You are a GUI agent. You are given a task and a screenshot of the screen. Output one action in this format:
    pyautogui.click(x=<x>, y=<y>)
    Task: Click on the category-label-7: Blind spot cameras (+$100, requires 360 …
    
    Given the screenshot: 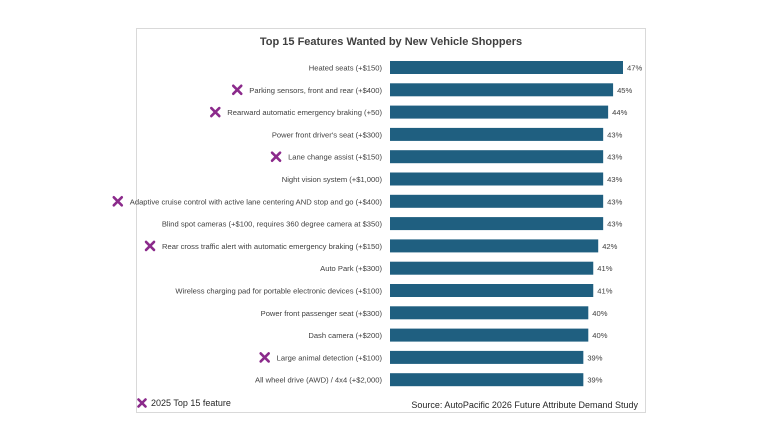 What is the action you would take?
    pyautogui.click(x=272, y=224)
    